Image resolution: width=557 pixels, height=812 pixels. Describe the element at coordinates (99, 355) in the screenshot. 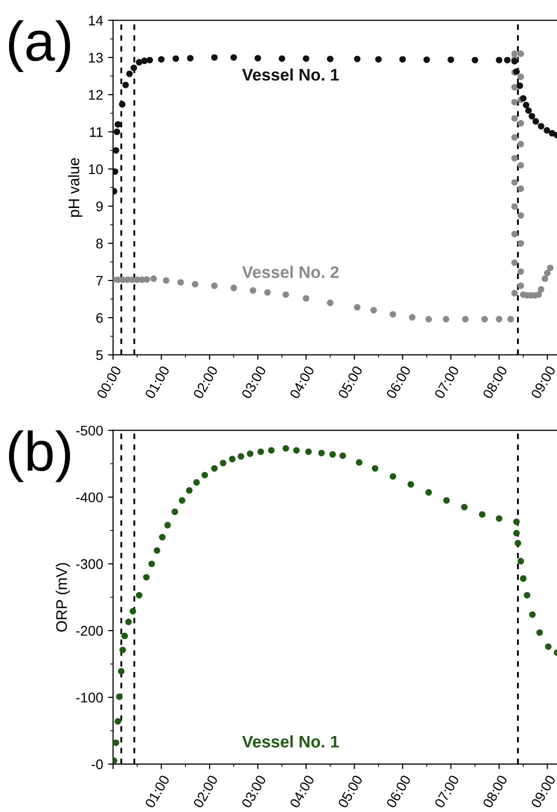

I see `y-tick-label: 5` at that location.